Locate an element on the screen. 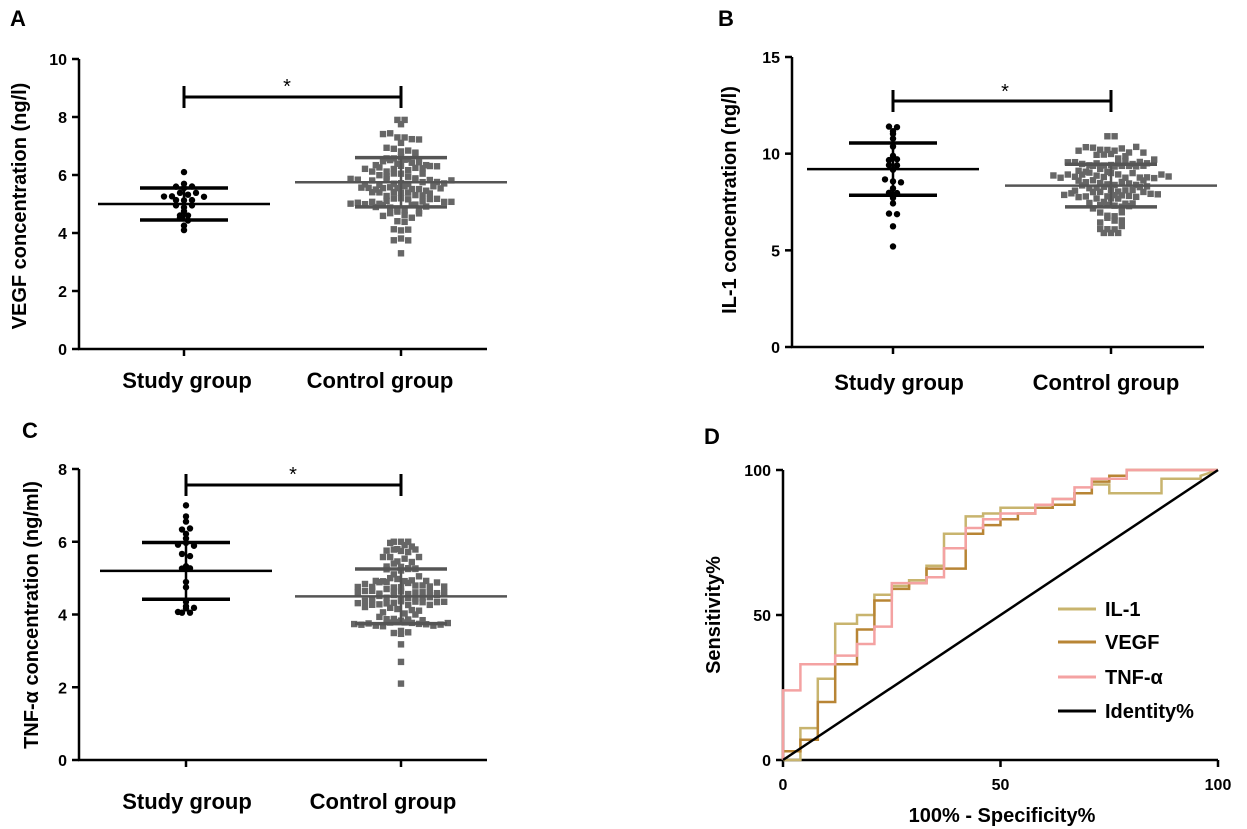  panel-d-legend: IL-1 VEGF TNF-α Identity% is located at coordinates (1126, 661).